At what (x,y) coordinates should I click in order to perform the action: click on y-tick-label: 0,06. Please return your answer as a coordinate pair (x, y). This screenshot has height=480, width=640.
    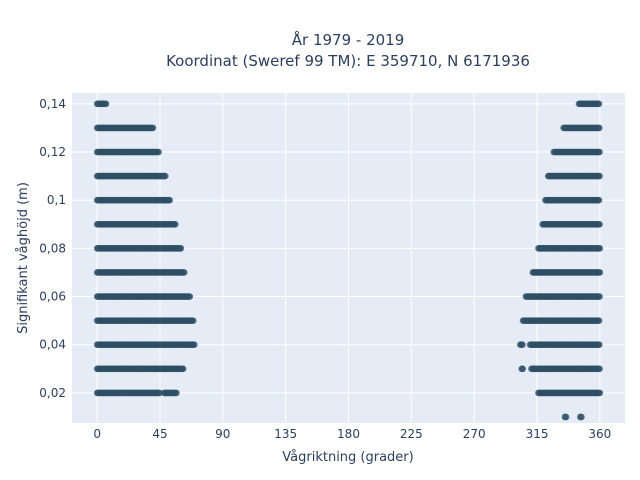
    Looking at the image, I should click on (52, 297).